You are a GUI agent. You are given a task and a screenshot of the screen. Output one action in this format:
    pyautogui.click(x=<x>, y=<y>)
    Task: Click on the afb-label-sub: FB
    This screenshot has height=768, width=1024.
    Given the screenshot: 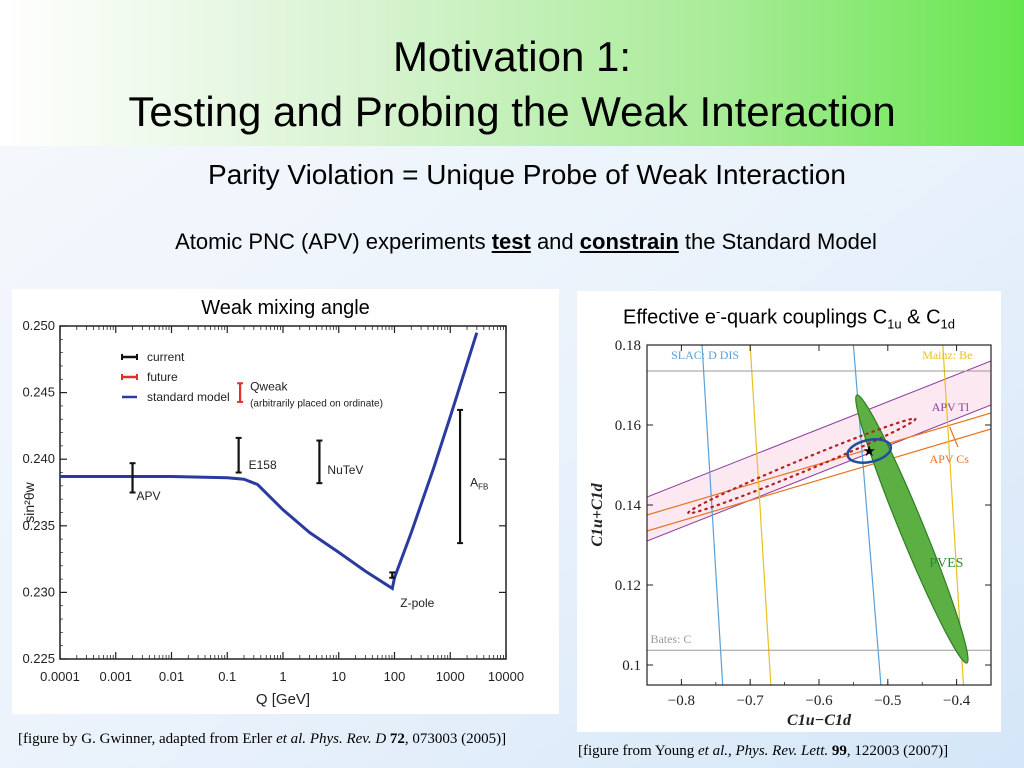 What is the action you would take?
    pyautogui.click(x=483, y=487)
    